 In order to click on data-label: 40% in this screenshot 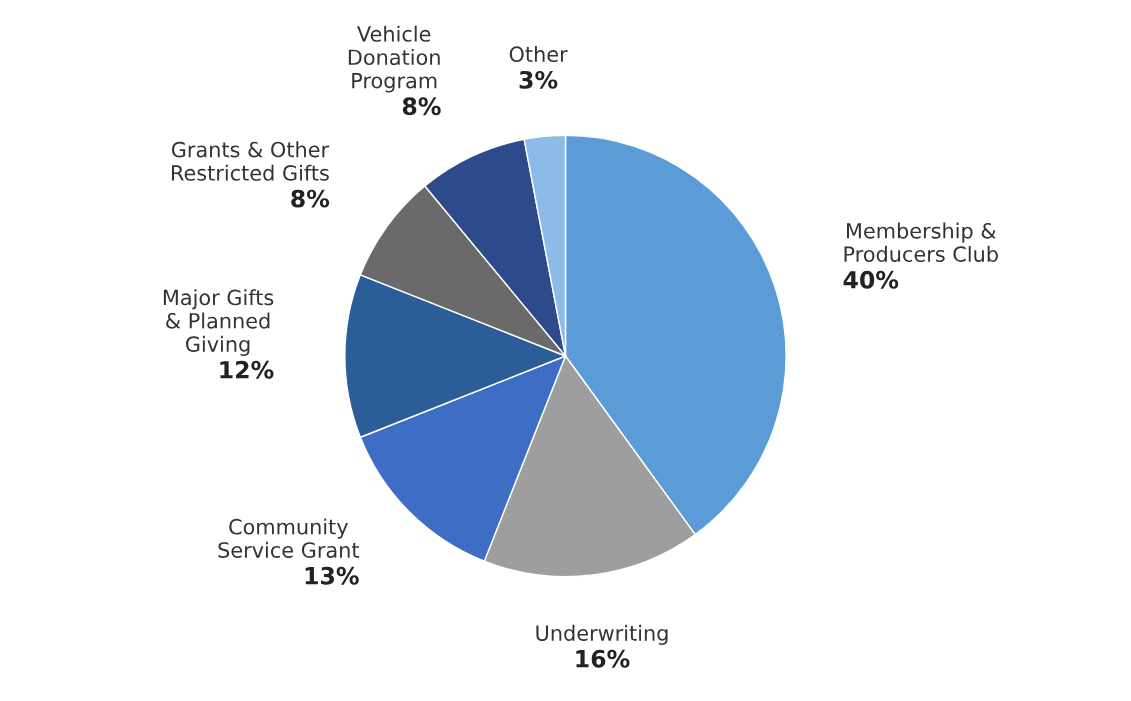, I will do `click(871, 279)`.